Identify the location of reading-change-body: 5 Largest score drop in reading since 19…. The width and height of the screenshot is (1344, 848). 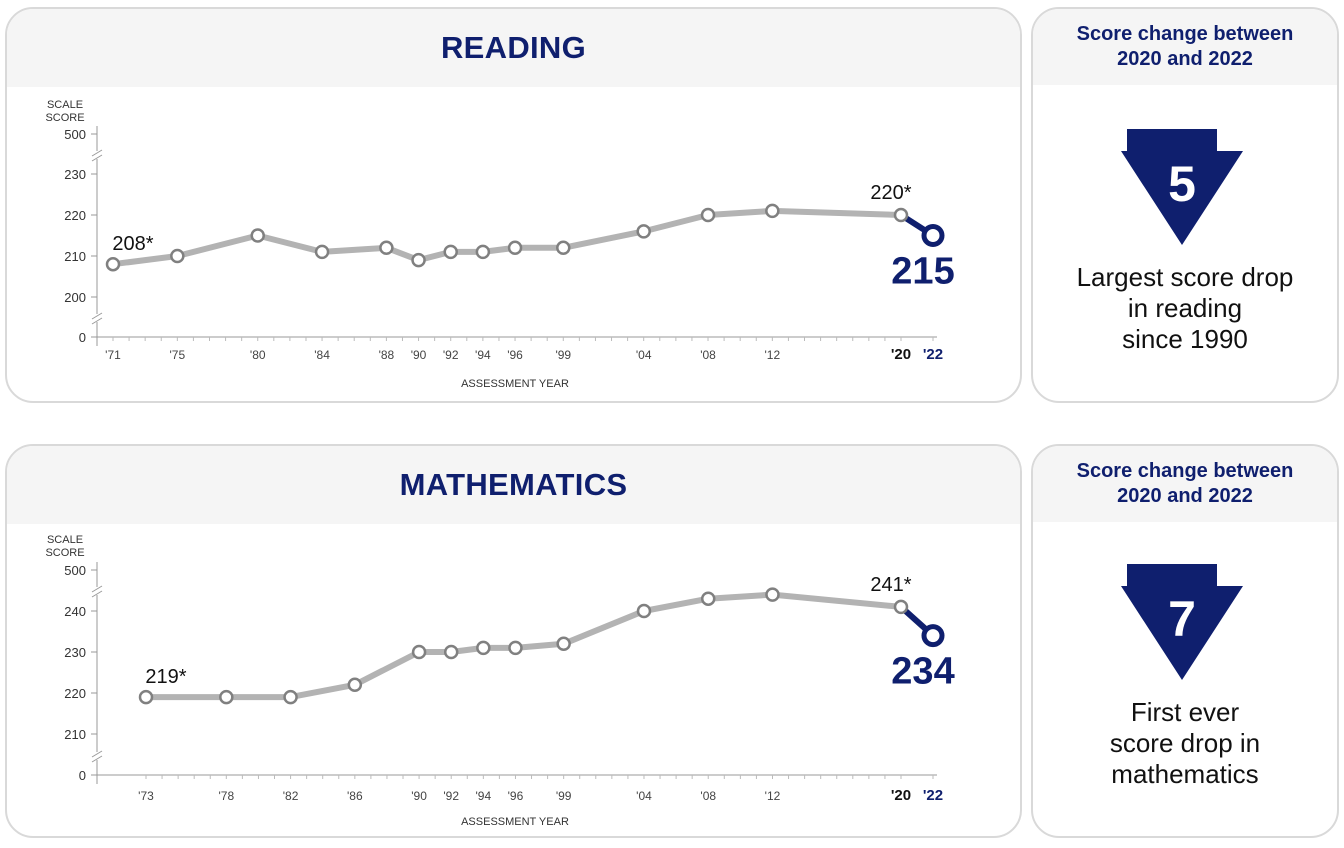
(1185, 241).